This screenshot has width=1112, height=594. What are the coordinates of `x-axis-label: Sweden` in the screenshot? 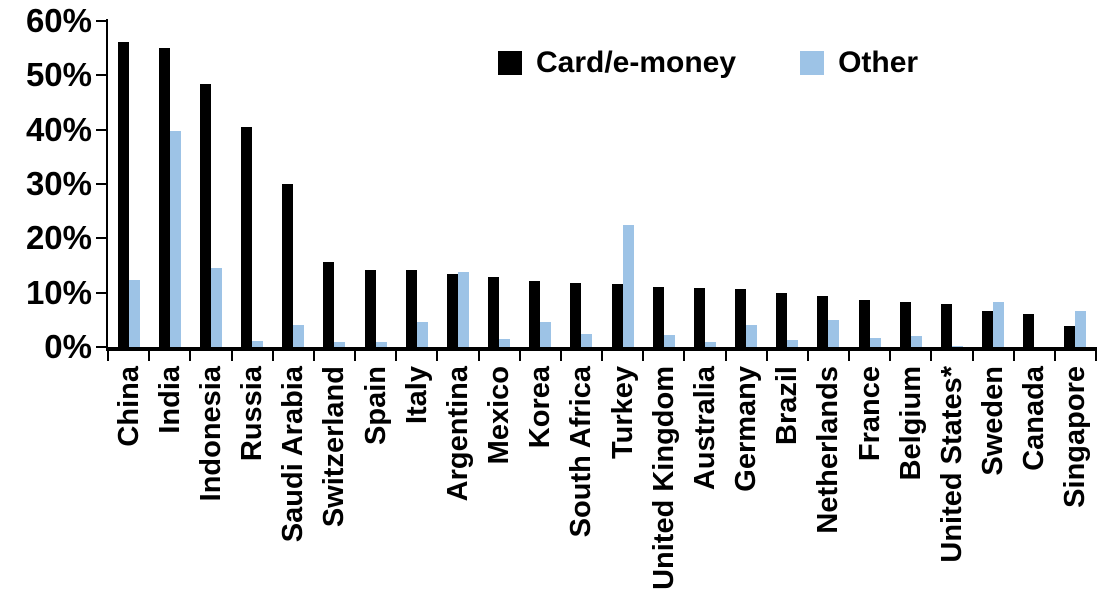 It's located at (993, 421).